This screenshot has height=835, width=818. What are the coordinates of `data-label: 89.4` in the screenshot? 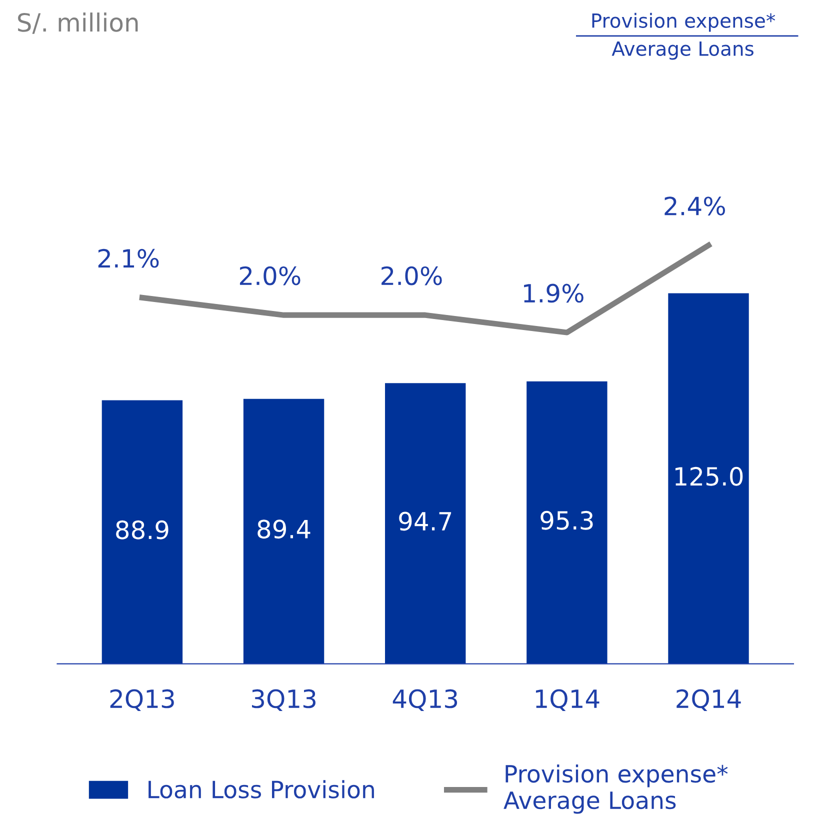 It's located at (284, 529).